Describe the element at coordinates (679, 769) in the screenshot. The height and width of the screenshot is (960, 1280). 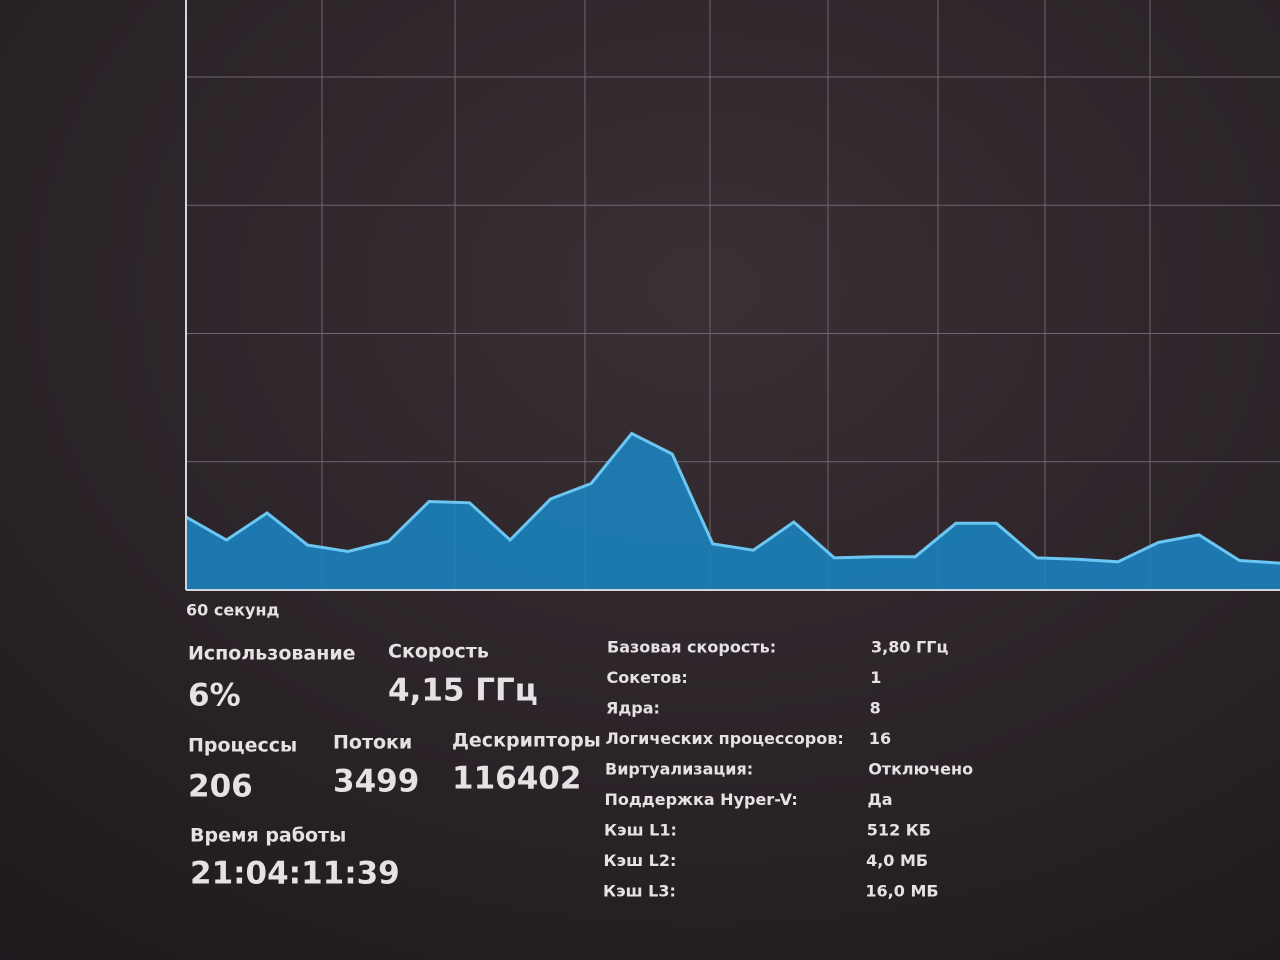
I see `detail-label: Виртуализация:` at that location.